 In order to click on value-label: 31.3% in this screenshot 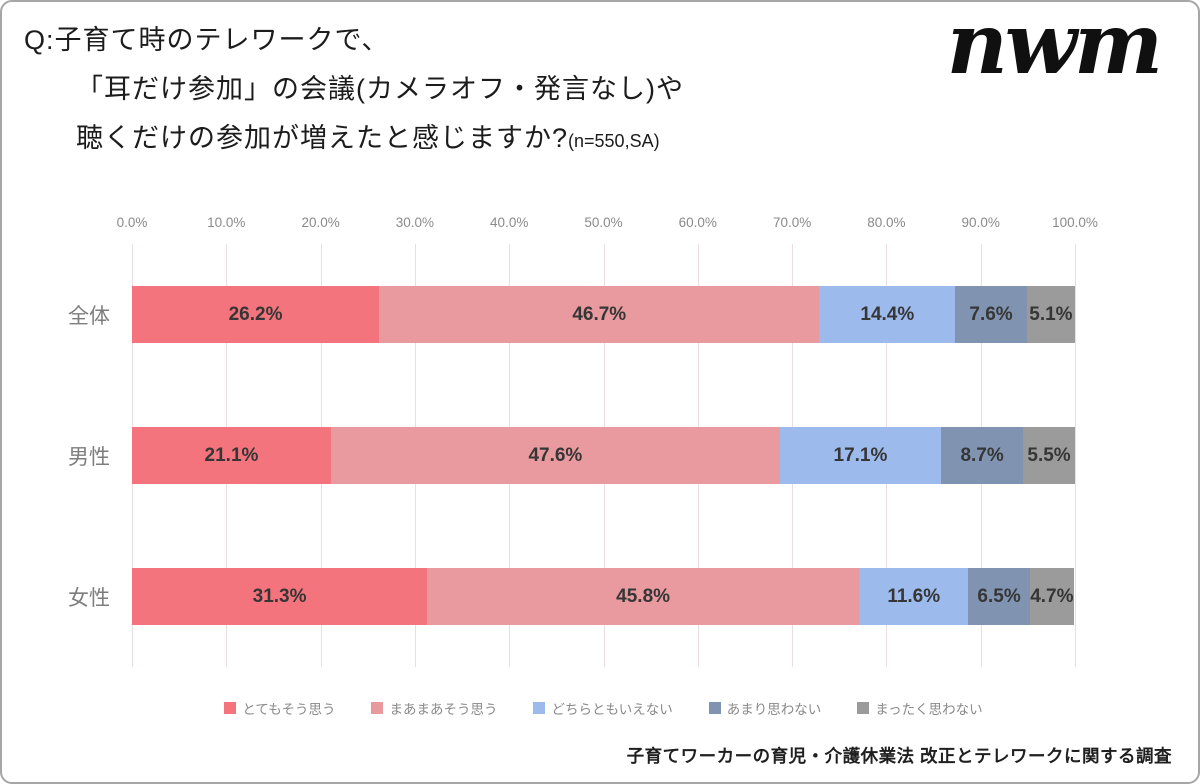, I will do `click(279, 596)`.